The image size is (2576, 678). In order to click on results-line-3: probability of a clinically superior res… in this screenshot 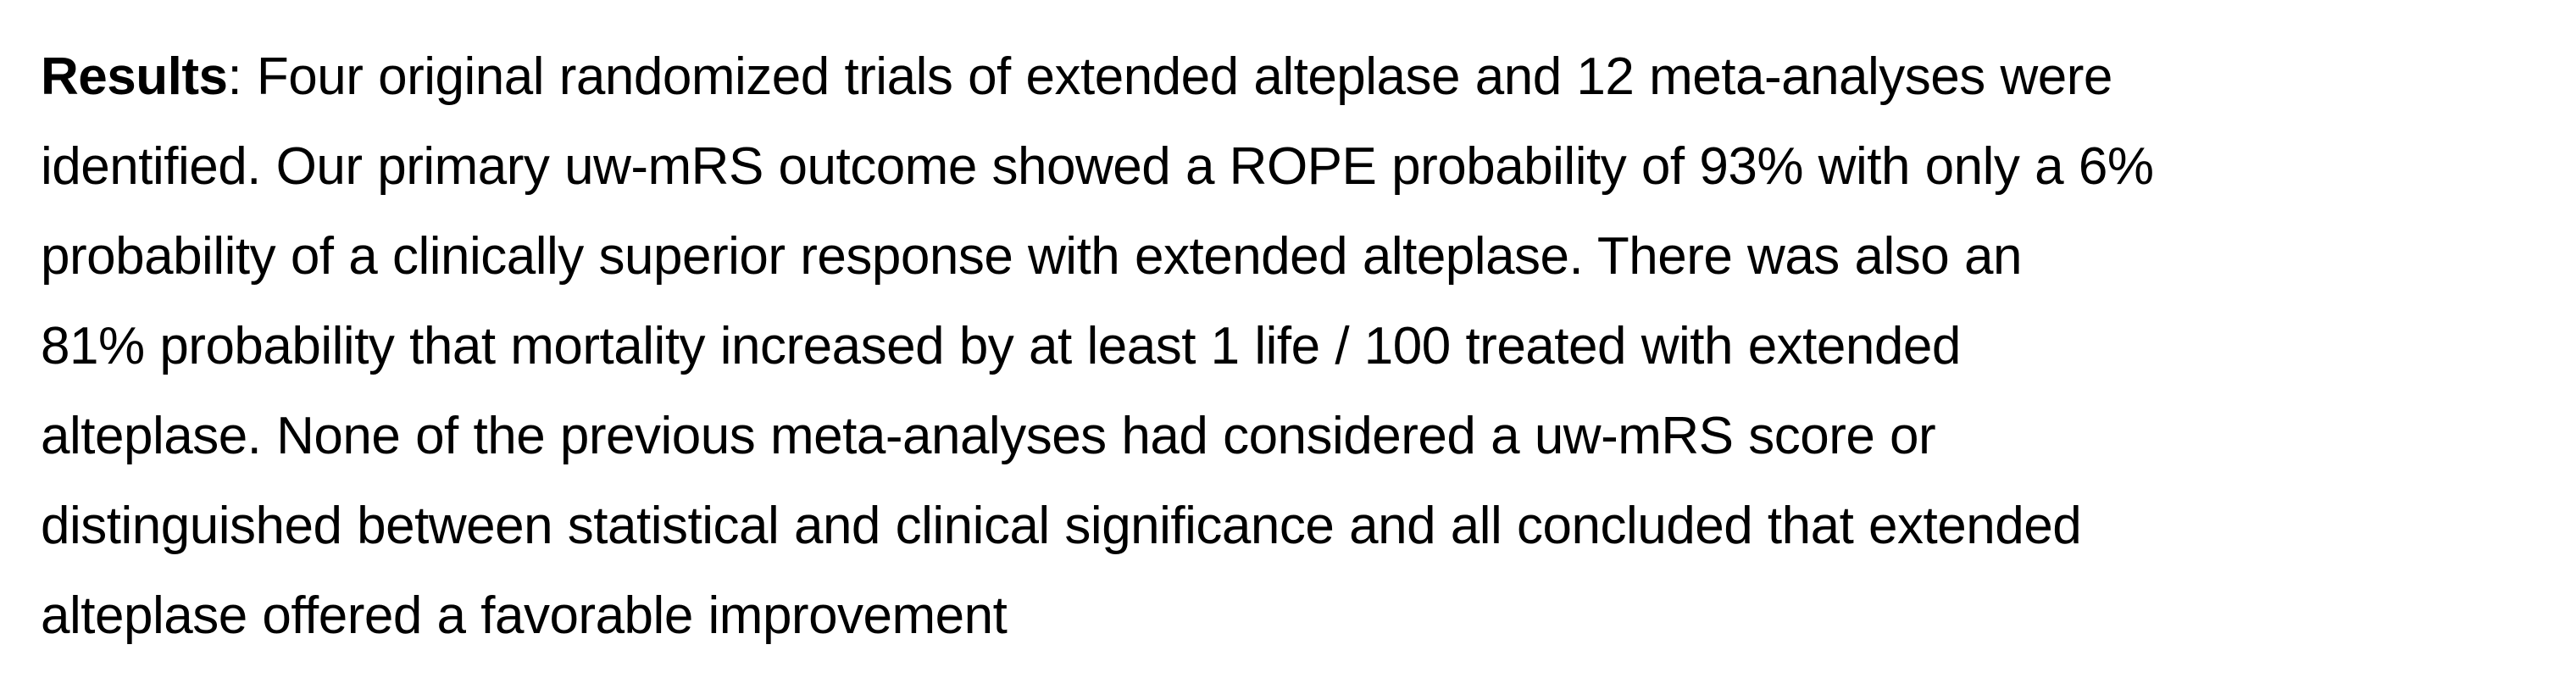, I will do `click(1031, 256)`.